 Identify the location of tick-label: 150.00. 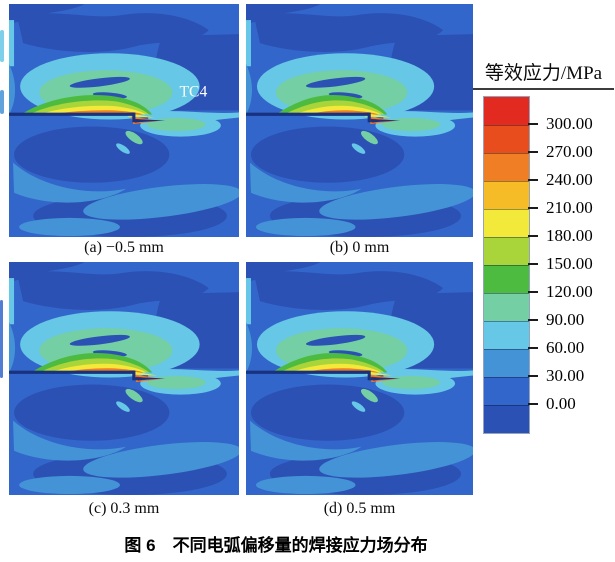
(569, 263).